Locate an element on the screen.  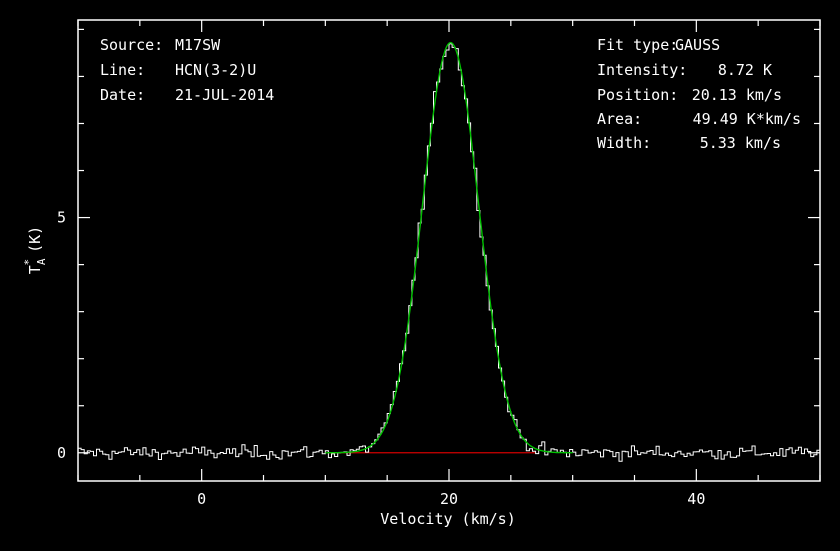
intensity-label: Intensity: is located at coordinates (642, 70).